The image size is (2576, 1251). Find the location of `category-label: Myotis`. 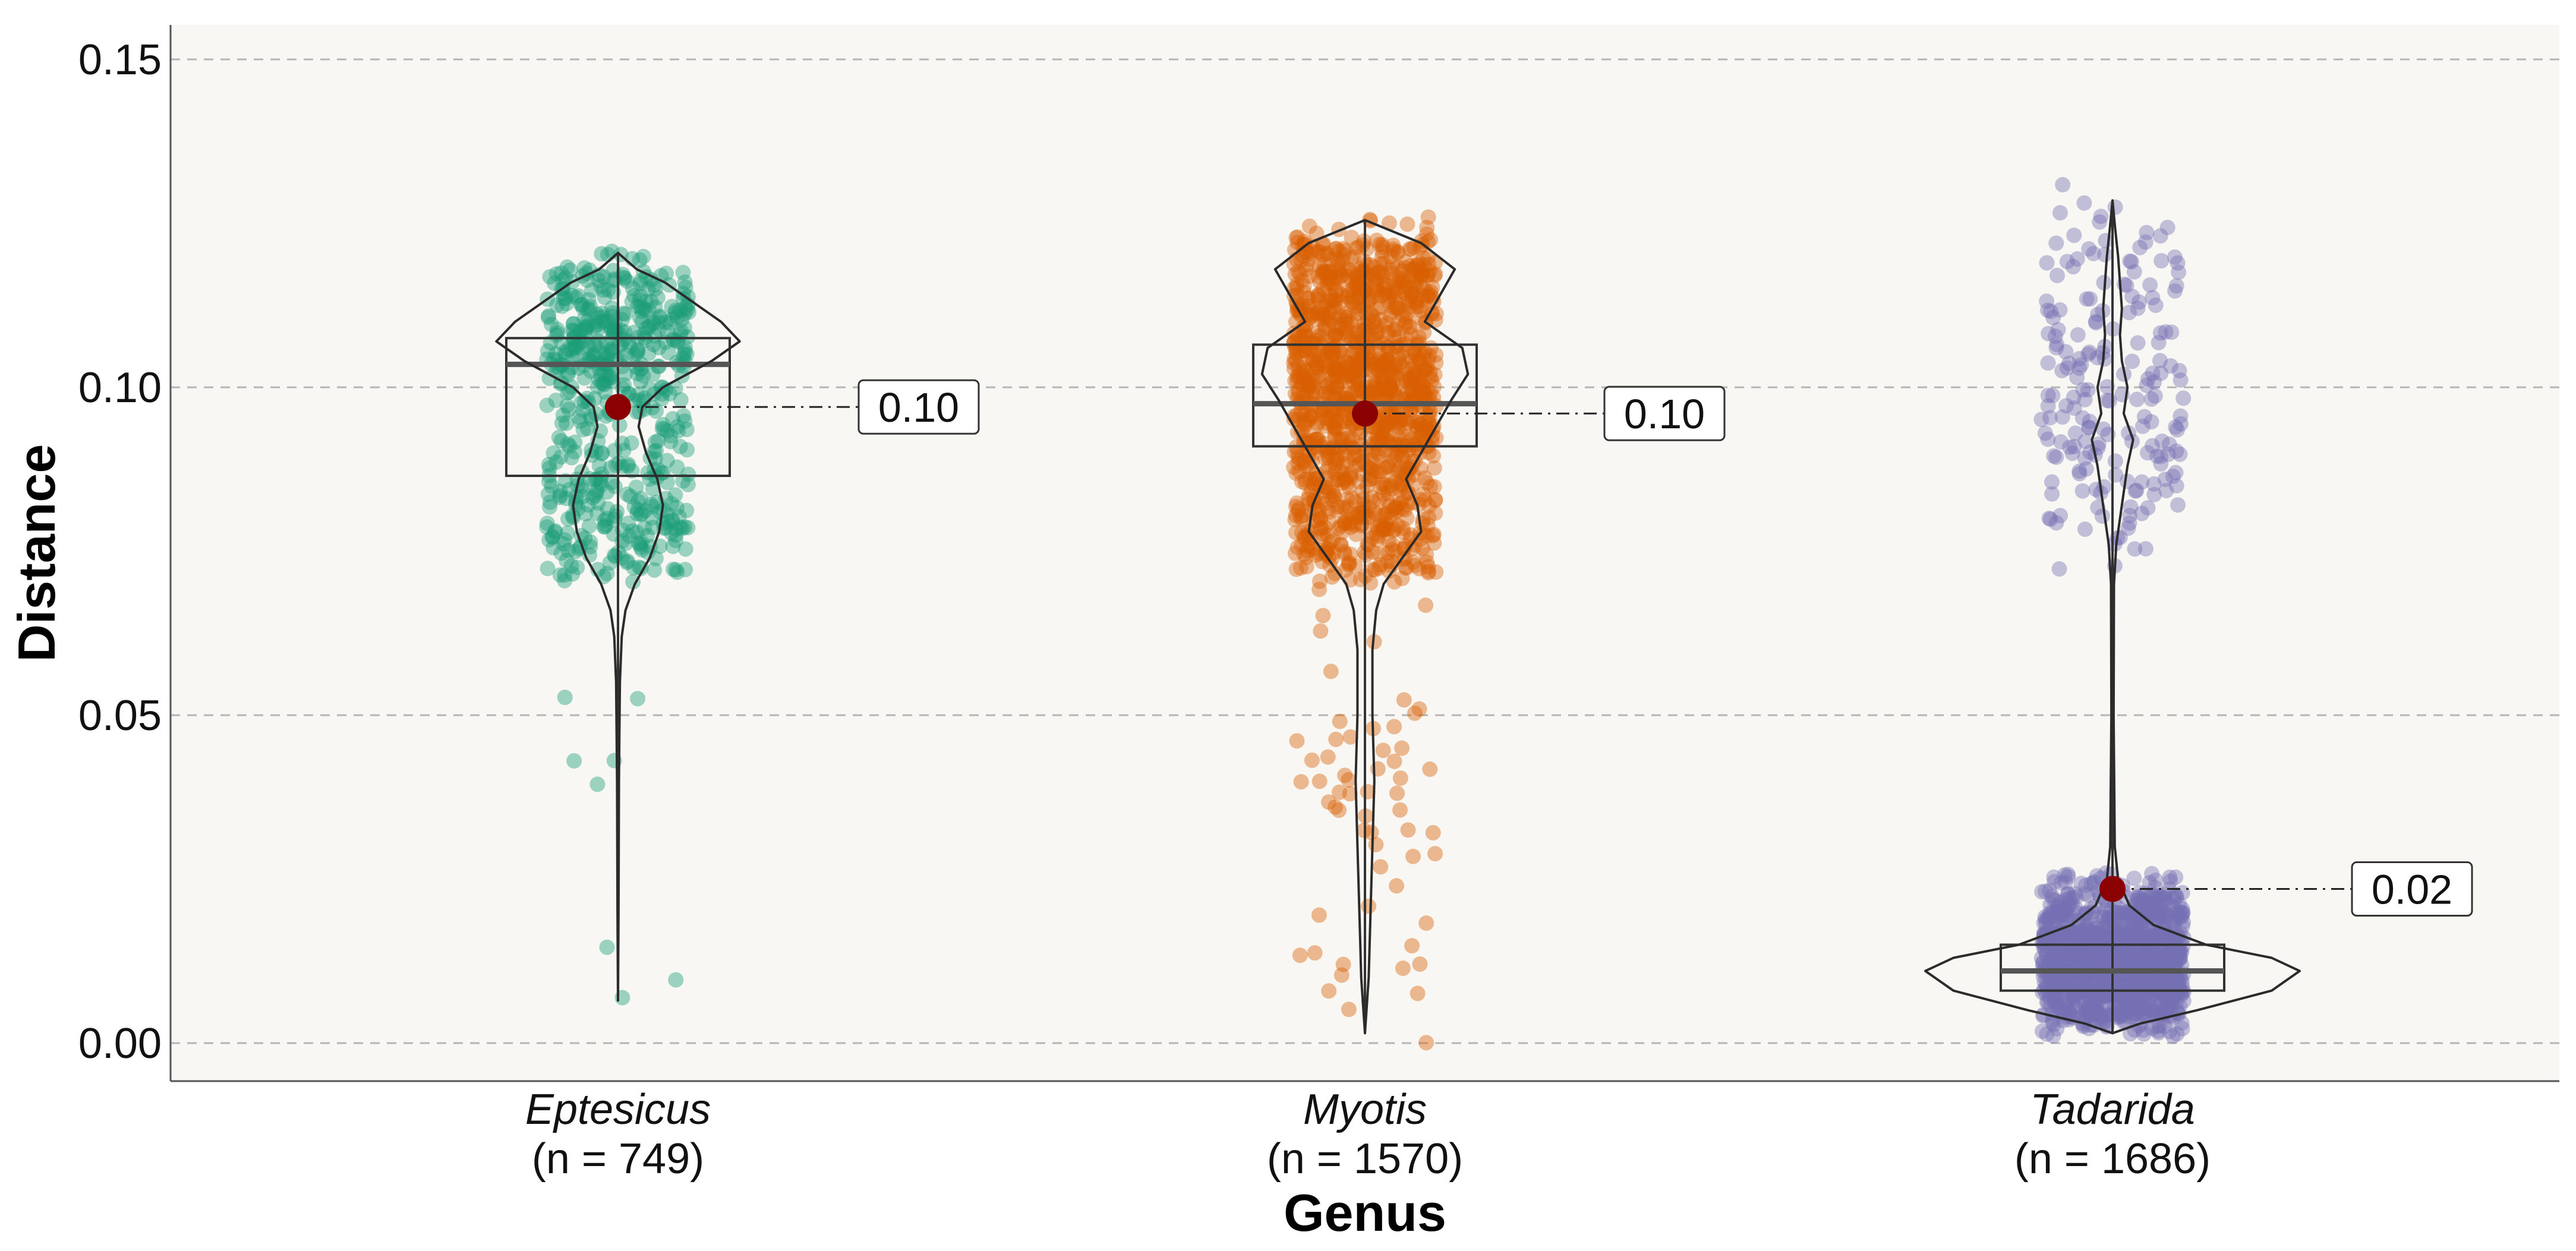

category-label: Myotis is located at coordinates (1365, 1109).